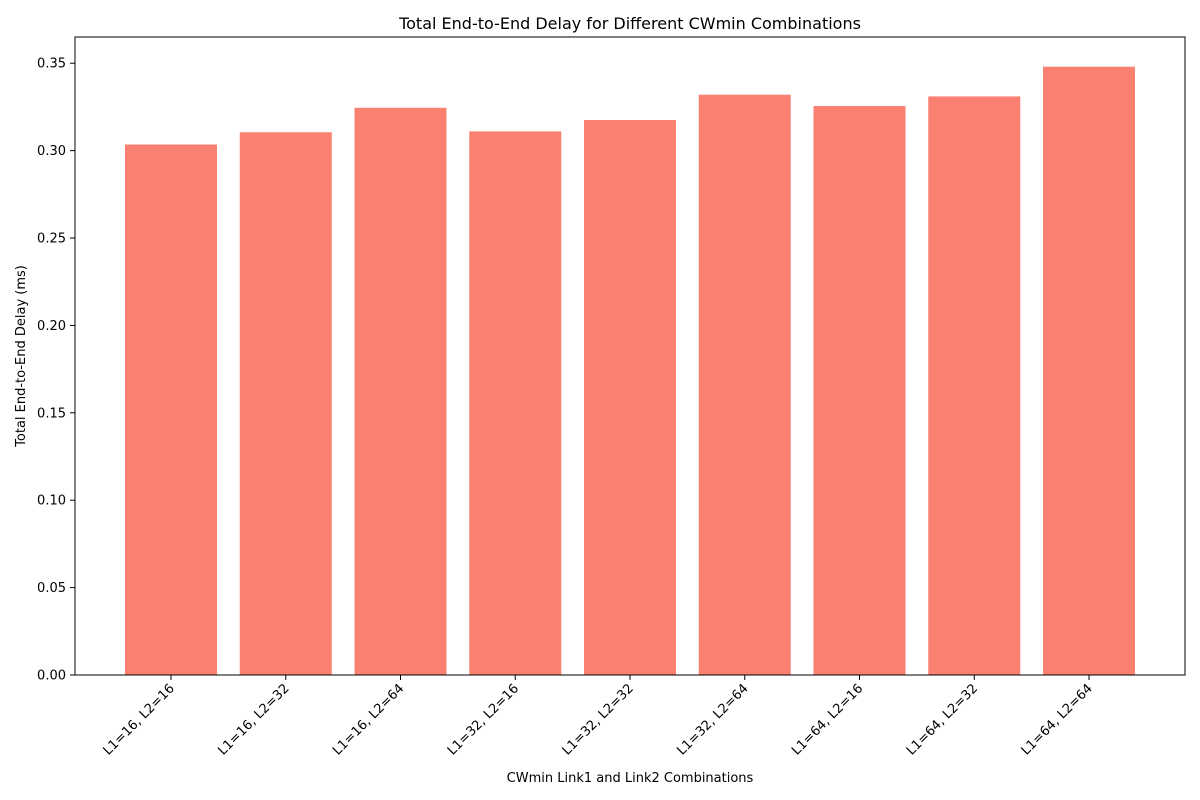 This screenshot has width=1200, height=800. I want to click on x-tick-label-5: L1=32, L2=32, so click(598, 719).